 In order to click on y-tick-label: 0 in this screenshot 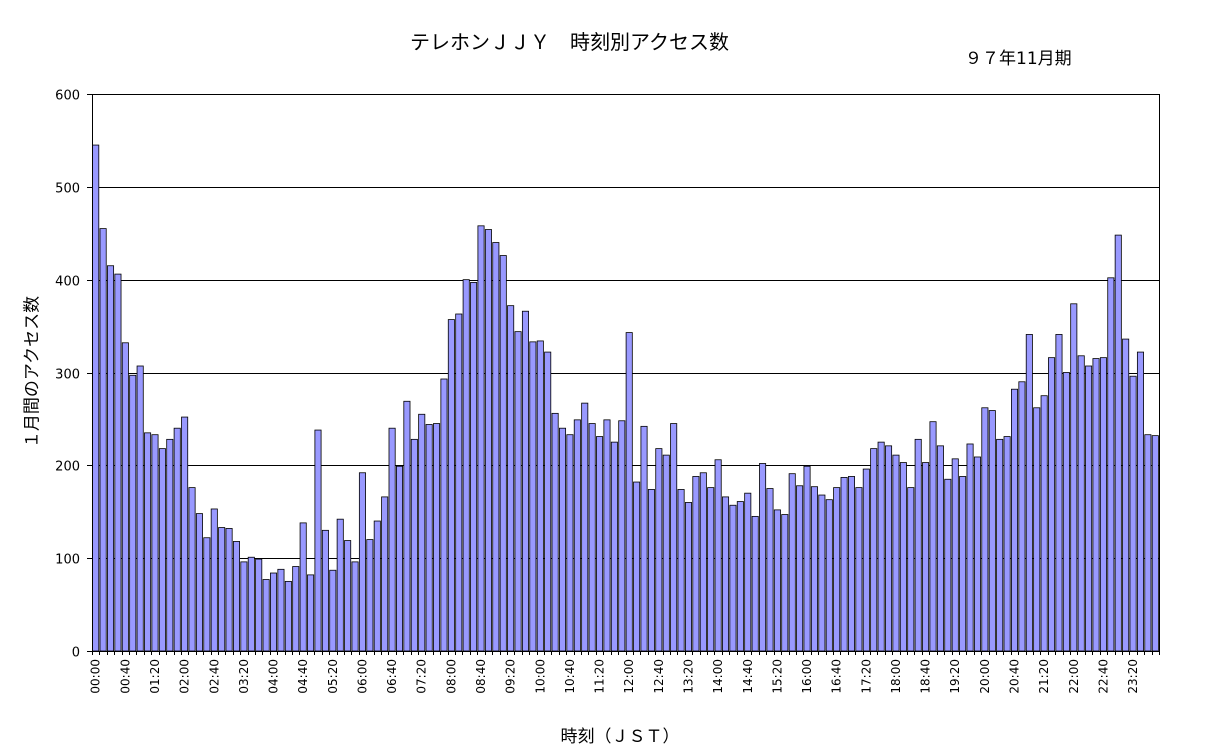, I will do `click(76, 653)`.